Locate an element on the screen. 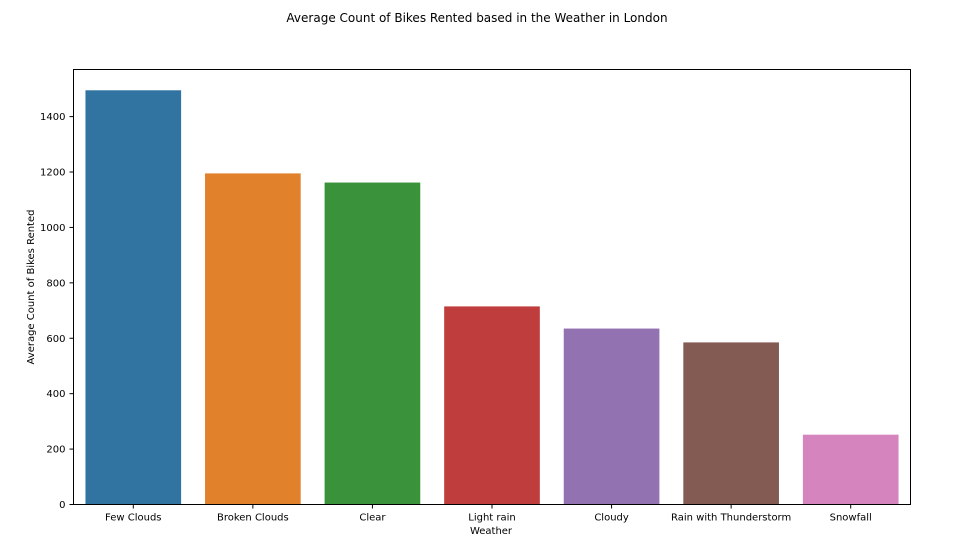  y-tick-label: 200 is located at coordinates (55, 450).